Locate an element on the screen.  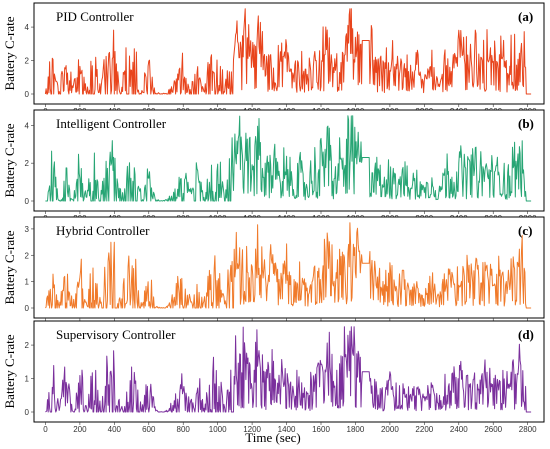
panel-title: PID Controller is located at coordinates (95, 16).